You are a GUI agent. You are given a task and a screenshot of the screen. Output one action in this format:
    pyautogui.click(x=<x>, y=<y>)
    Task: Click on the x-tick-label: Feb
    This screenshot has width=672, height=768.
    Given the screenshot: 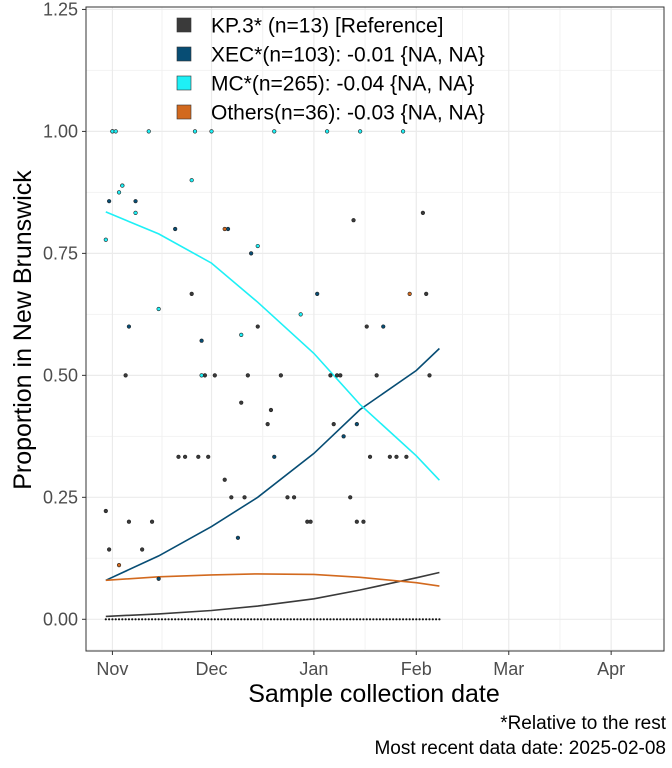 What is the action you would take?
    pyautogui.click(x=416, y=669)
    